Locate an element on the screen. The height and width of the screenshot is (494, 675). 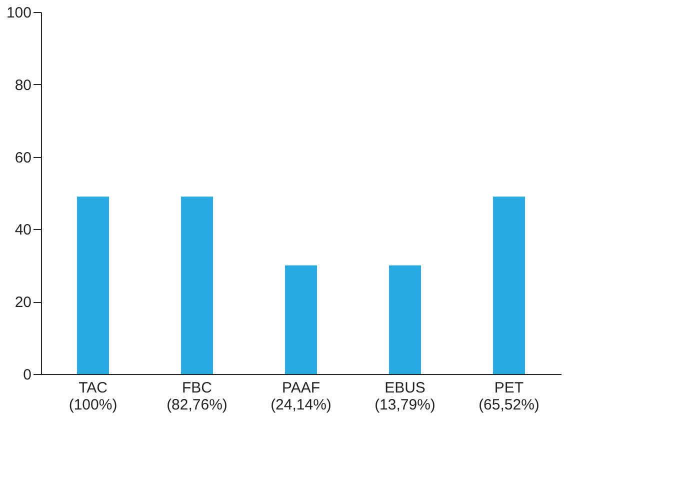
y-tick-label: 40 is located at coordinates (23, 230).